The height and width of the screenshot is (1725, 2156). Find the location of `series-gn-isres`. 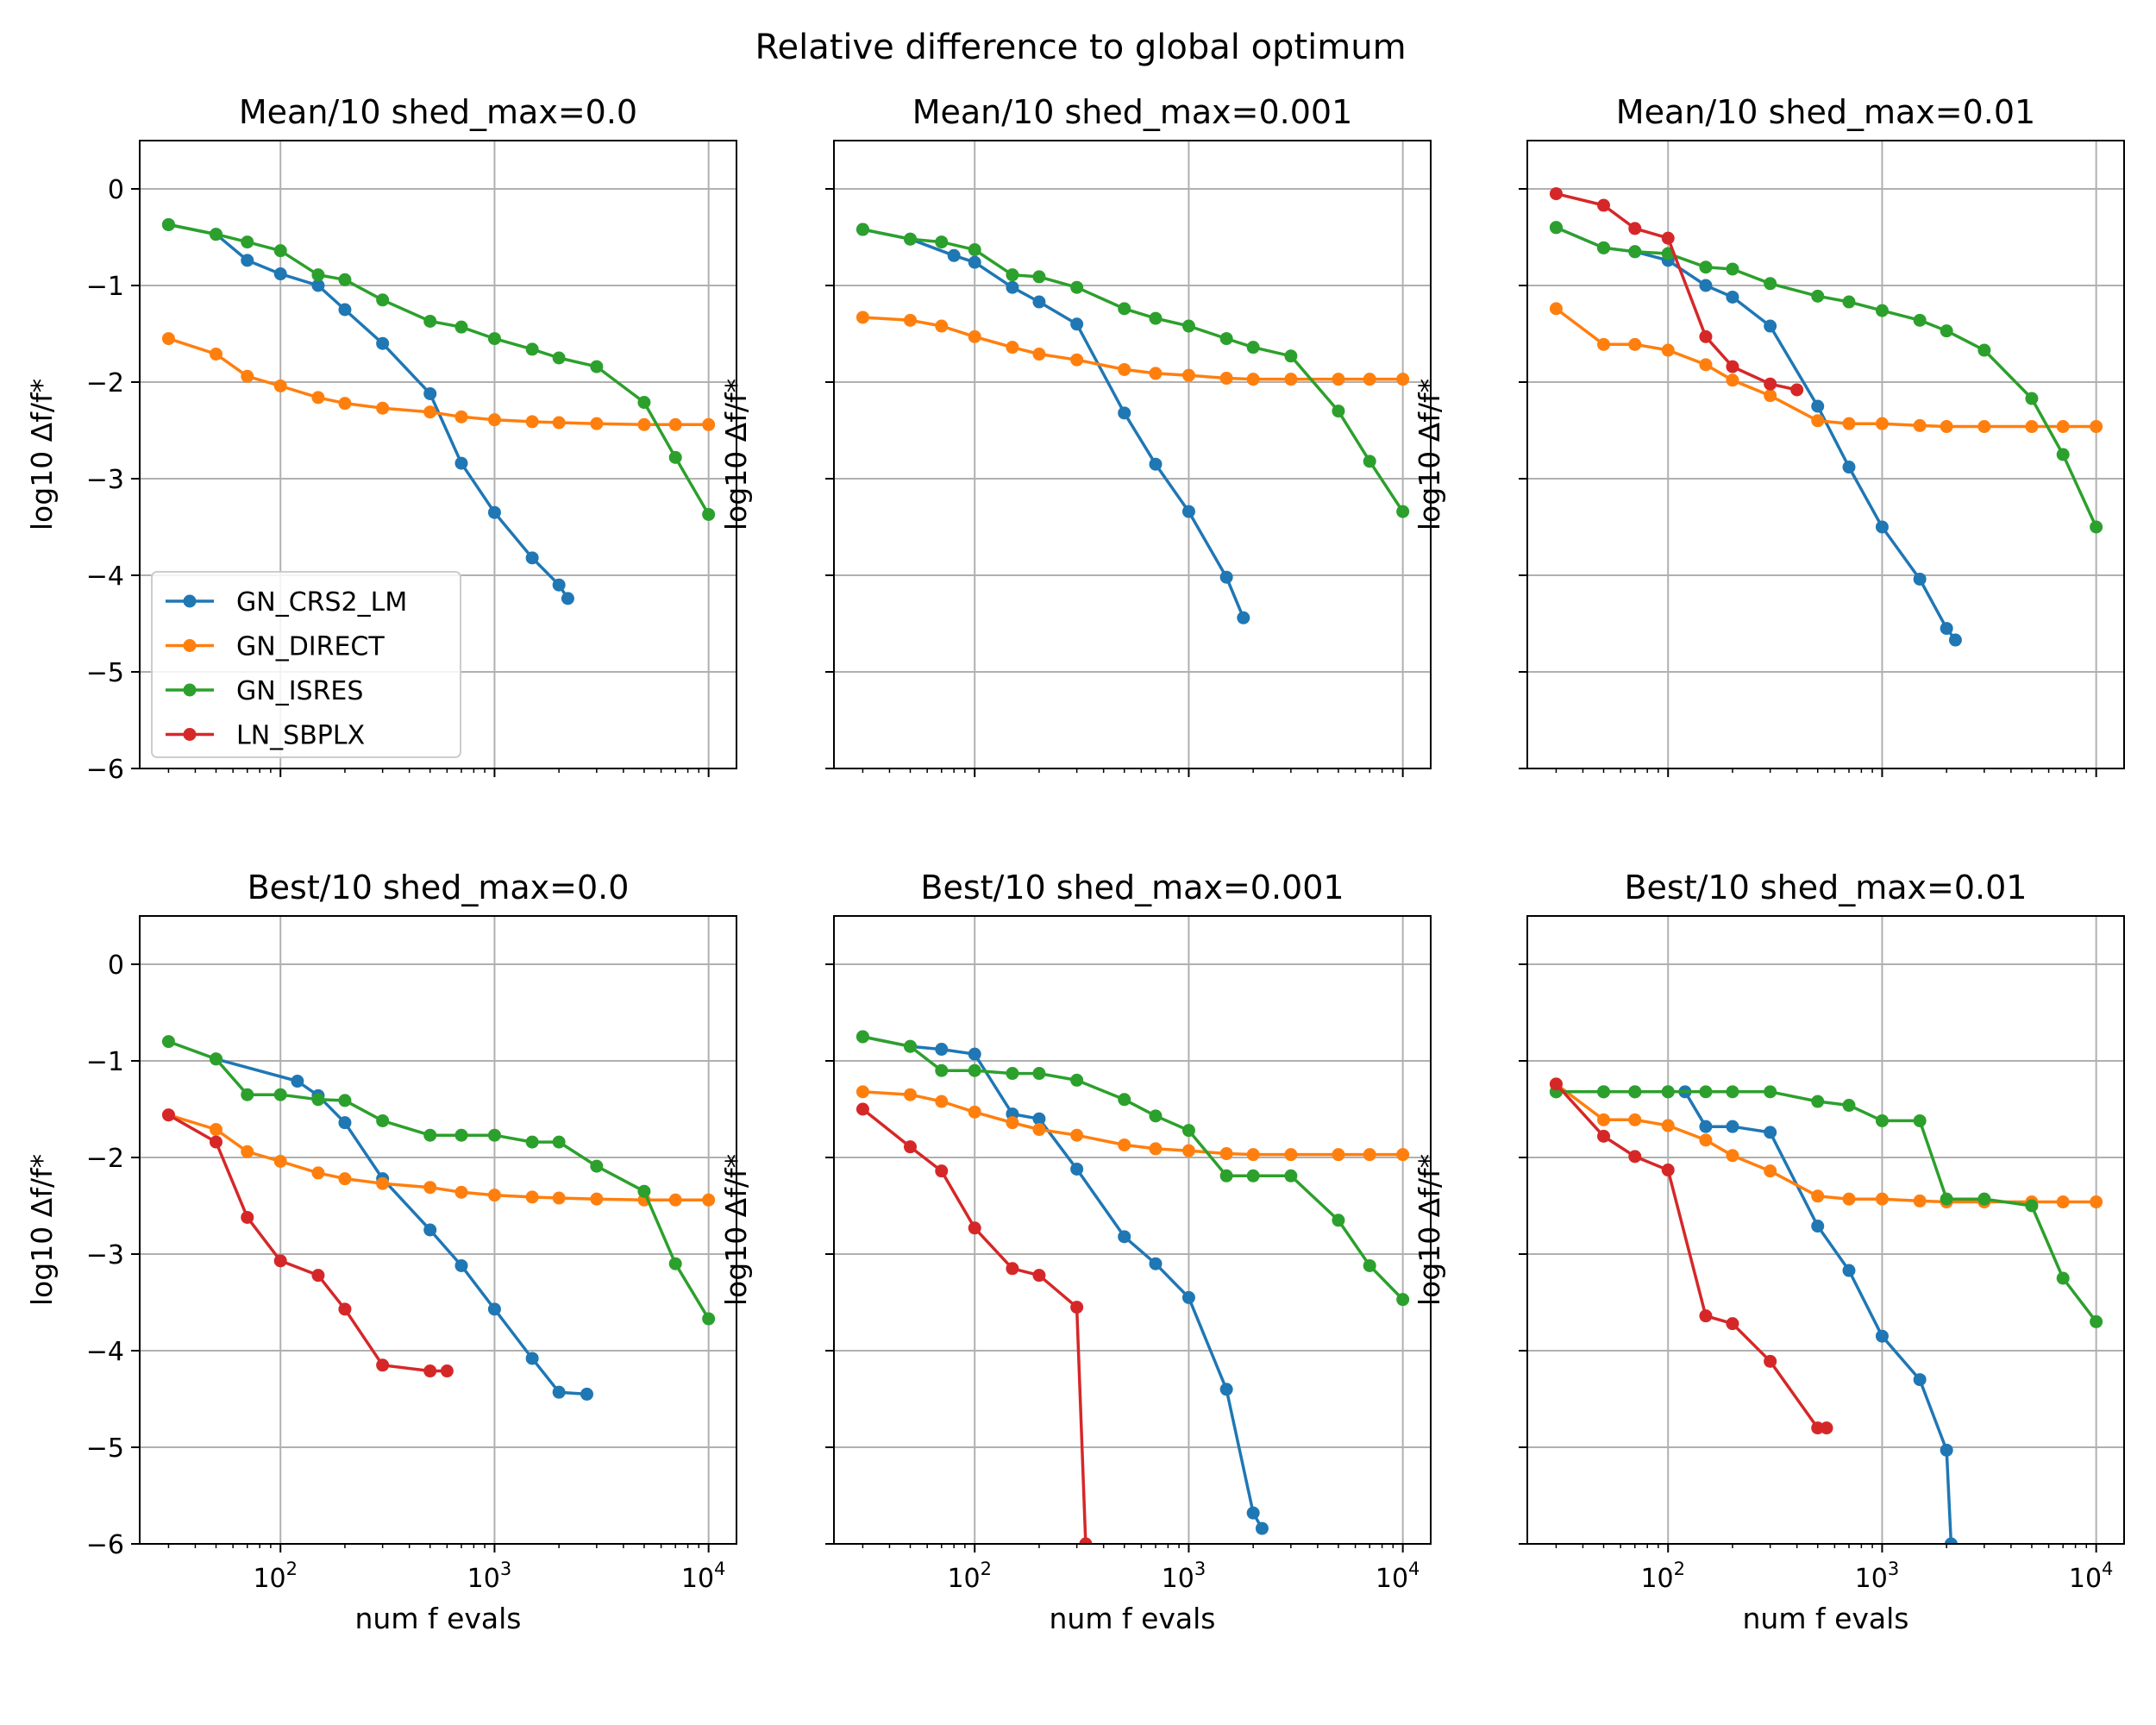

series-gn-isres is located at coordinates (438, 369).